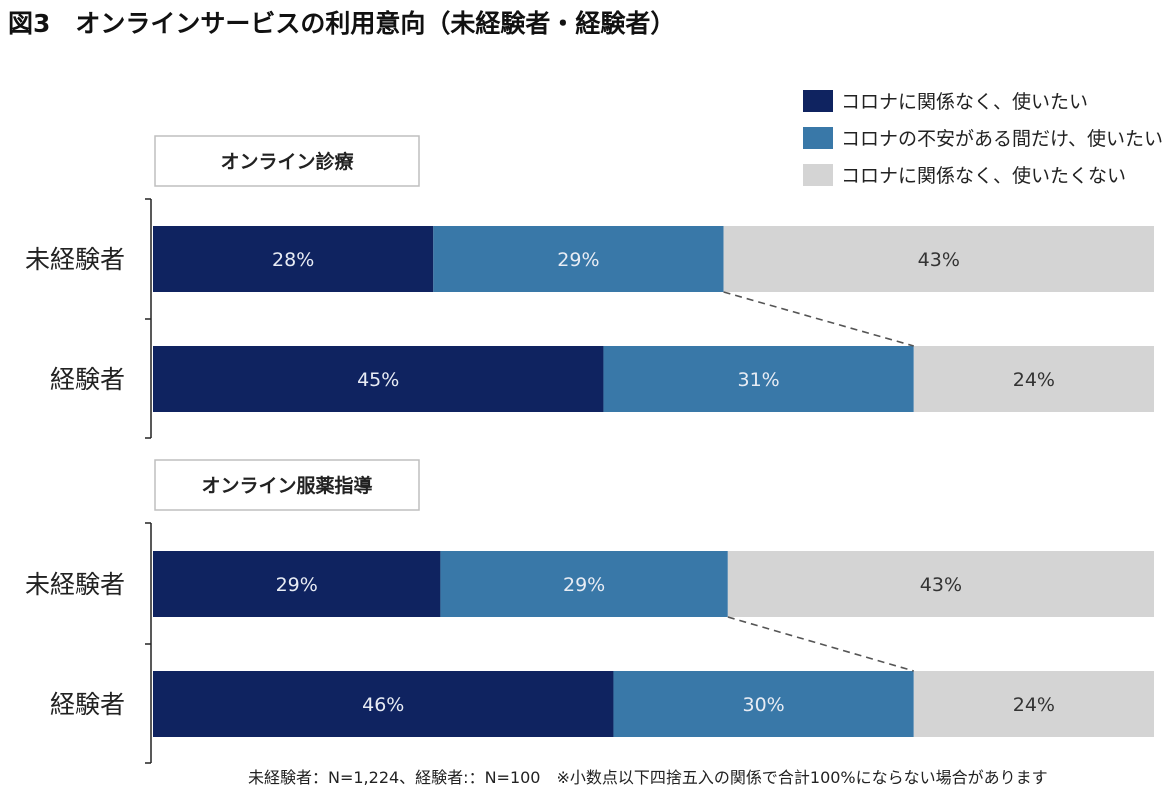  What do you see at coordinates (964, 102) in the screenshot?
I see `legend-label-1: コロナに関係なく、使いたい` at bounding box center [964, 102].